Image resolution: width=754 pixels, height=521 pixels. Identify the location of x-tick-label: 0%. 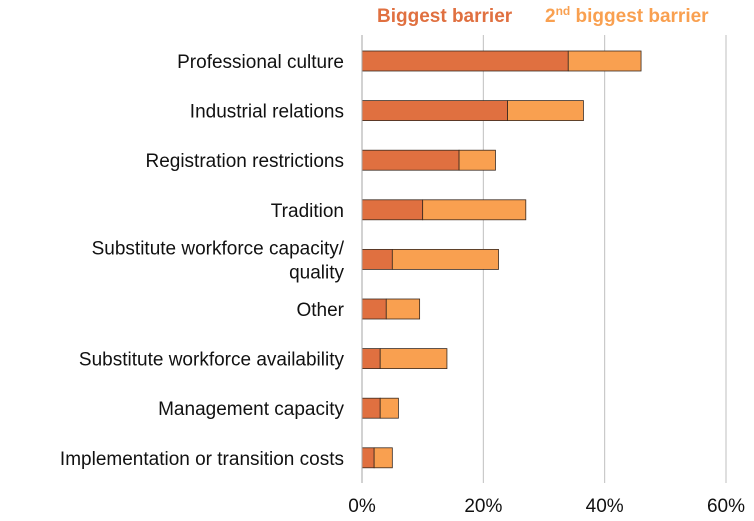
(362, 506).